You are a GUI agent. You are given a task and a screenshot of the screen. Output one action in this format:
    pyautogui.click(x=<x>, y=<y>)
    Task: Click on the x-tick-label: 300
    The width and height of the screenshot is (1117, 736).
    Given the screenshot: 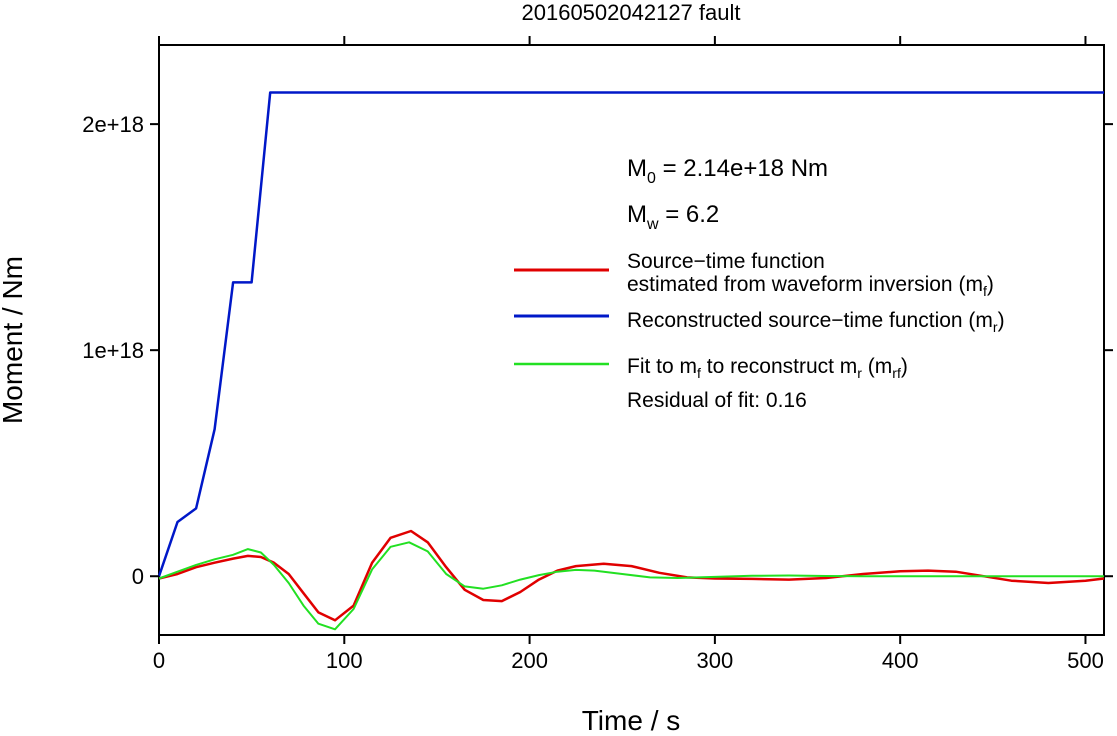 What is the action you would take?
    pyautogui.click(x=715, y=660)
    